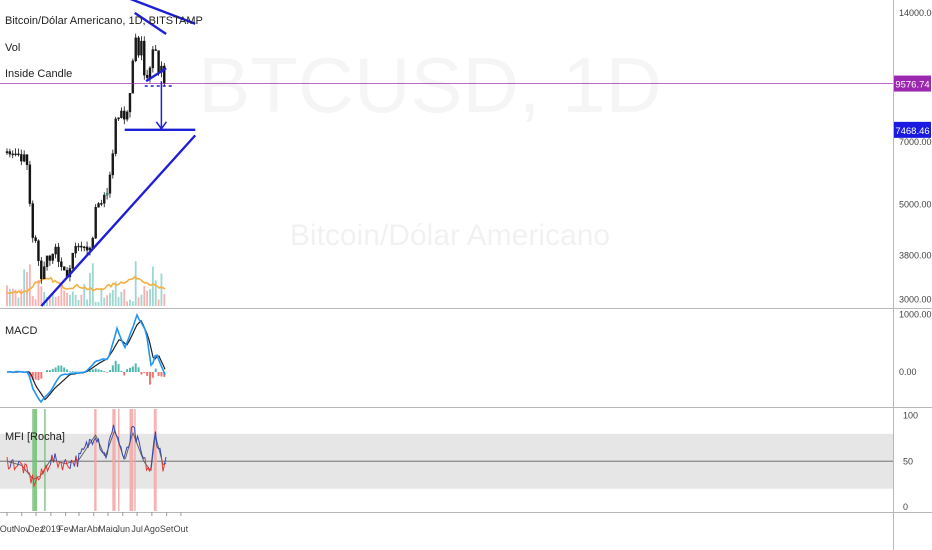  I want to click on current-price-badge-bg, so click(912, 83).